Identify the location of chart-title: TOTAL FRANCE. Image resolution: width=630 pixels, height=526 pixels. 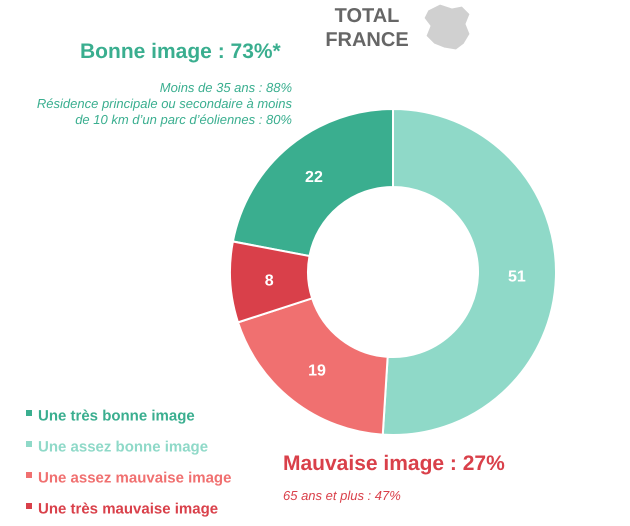
(367, 28).